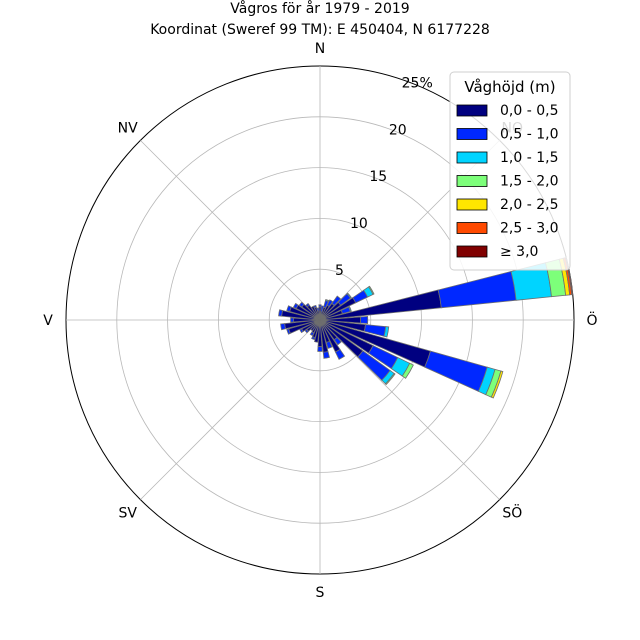  What do you see at coordinates (529, 135) in the screenshot?
I see `legend-label: 0,5 - 1,0` at bounding box center [529, 135].